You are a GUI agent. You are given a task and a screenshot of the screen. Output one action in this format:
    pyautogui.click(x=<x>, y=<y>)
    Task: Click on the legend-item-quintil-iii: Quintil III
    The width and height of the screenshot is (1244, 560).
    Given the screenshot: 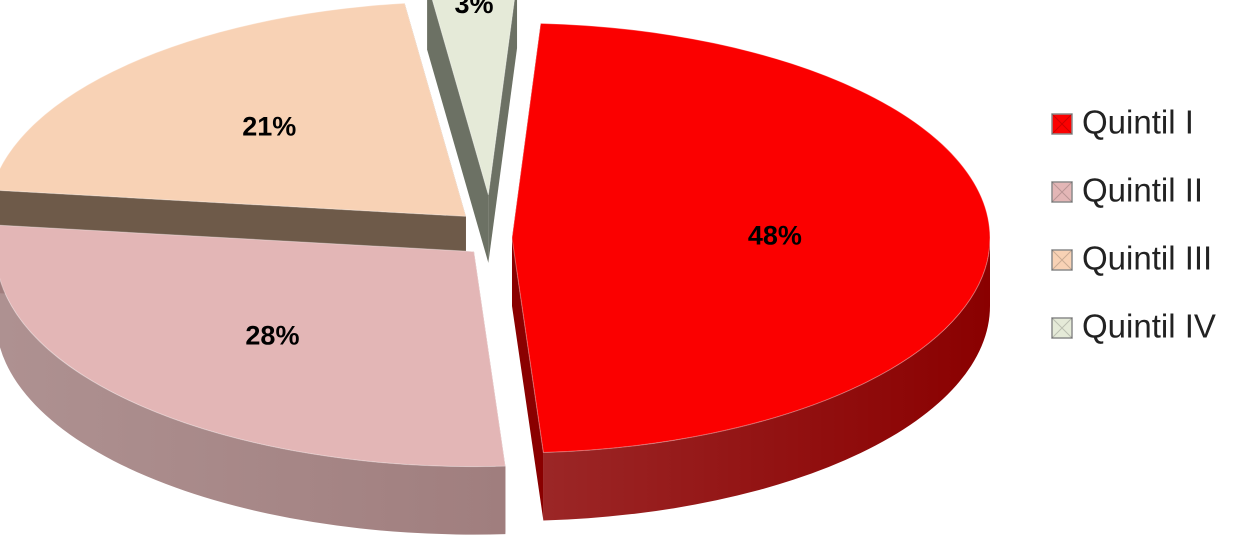 What is the action you would take?
    pyautogui.click(x=1131, y=258)
    